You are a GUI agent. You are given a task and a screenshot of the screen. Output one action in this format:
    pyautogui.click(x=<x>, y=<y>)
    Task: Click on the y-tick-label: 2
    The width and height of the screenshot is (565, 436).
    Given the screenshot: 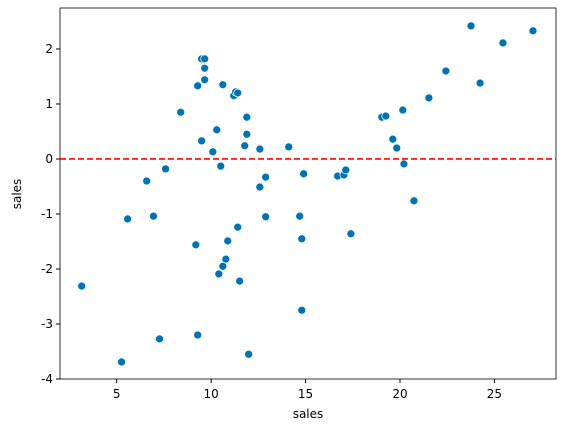 What is the action you would take?
    pyautogui.click(x=49, y=49)
    